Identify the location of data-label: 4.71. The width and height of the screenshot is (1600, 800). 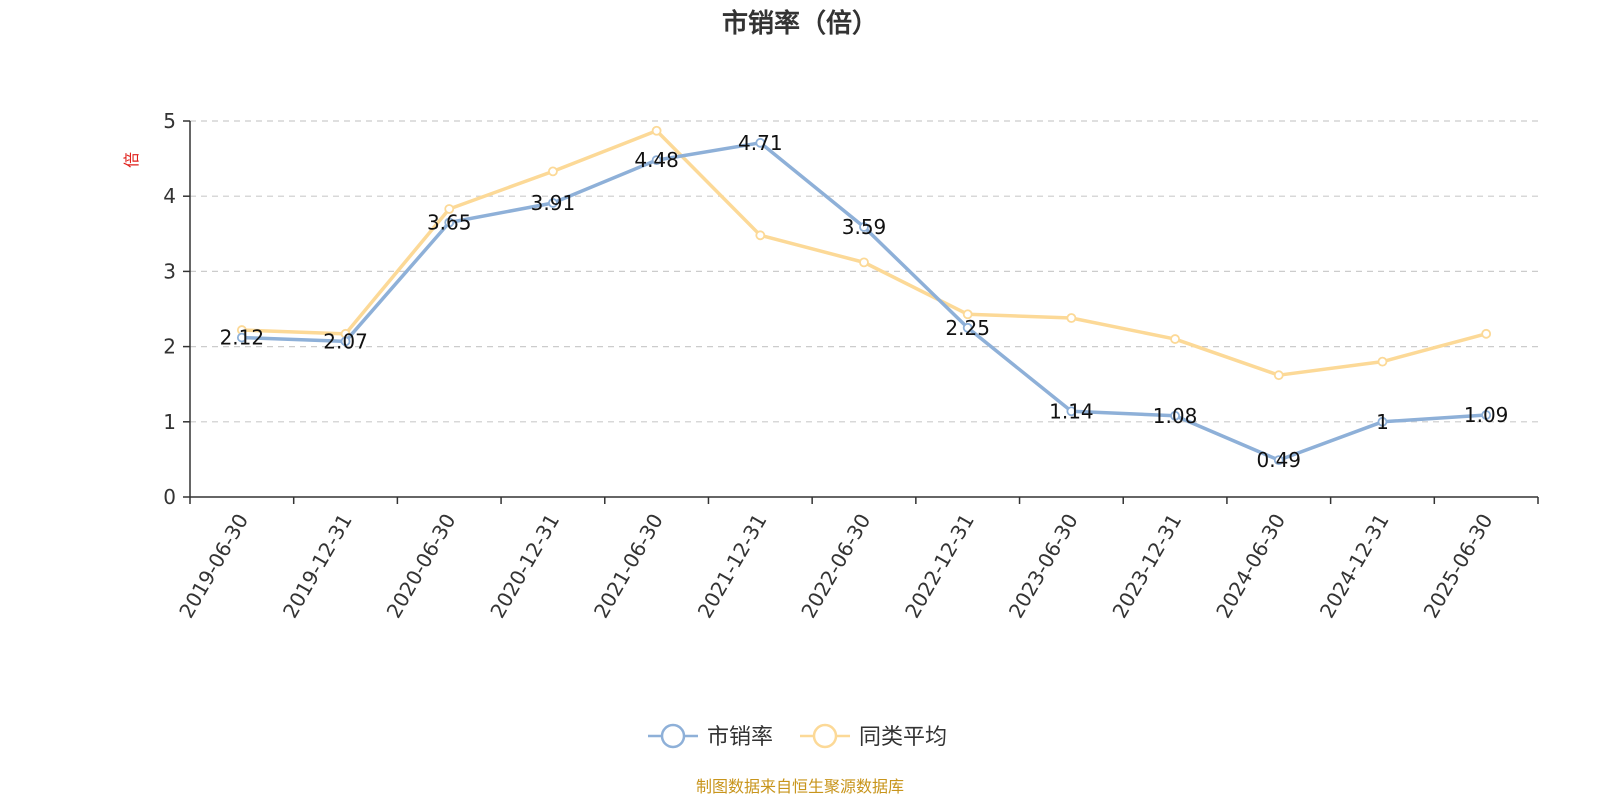
(760, 143).